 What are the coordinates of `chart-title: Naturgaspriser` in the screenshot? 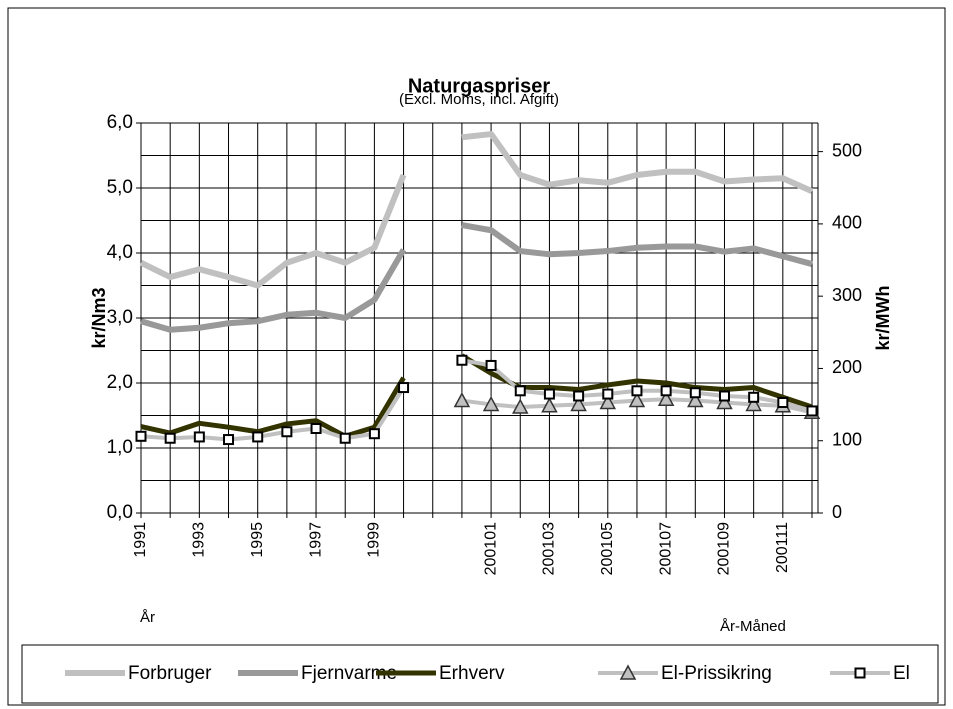 It's located at (479, 86).